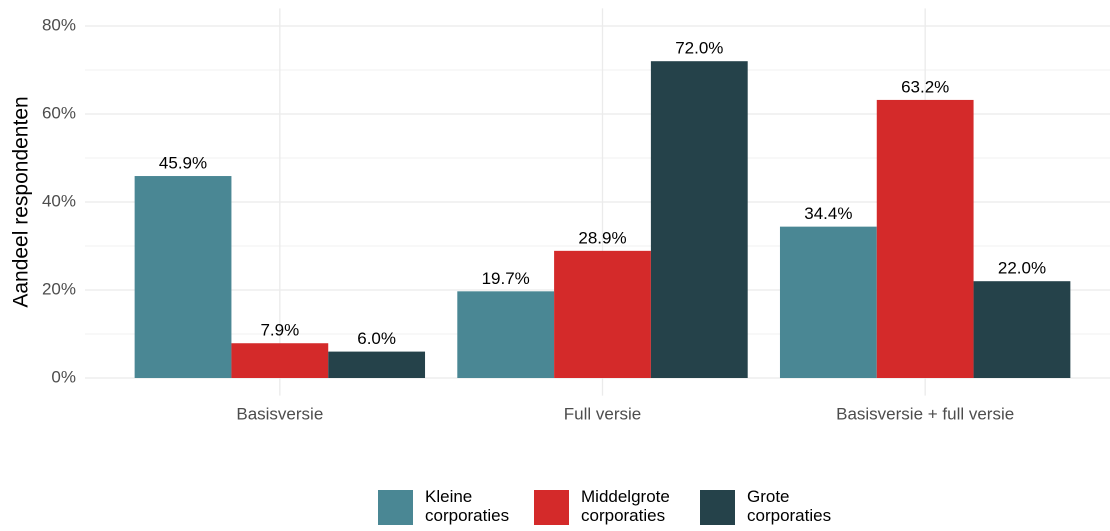  I want to click on value-label: 22.0%, so click(1022, 268).